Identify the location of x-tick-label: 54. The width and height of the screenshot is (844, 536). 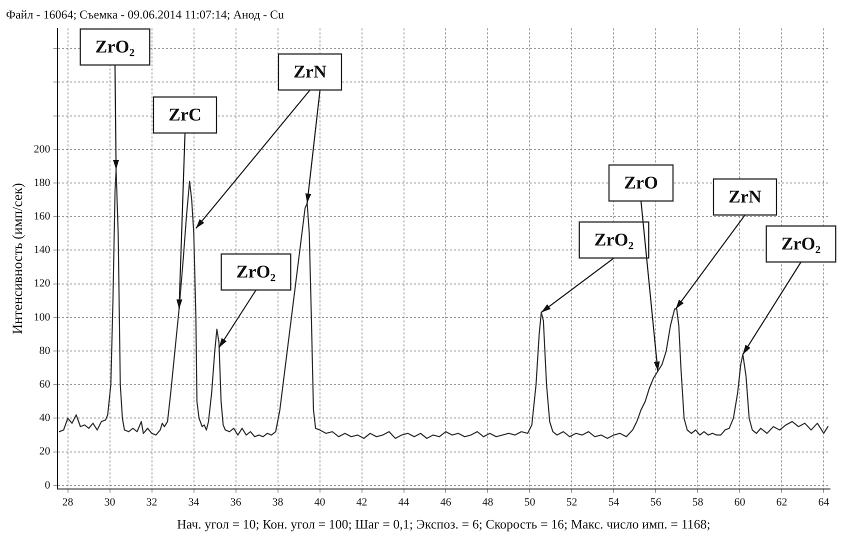
(614, 502).